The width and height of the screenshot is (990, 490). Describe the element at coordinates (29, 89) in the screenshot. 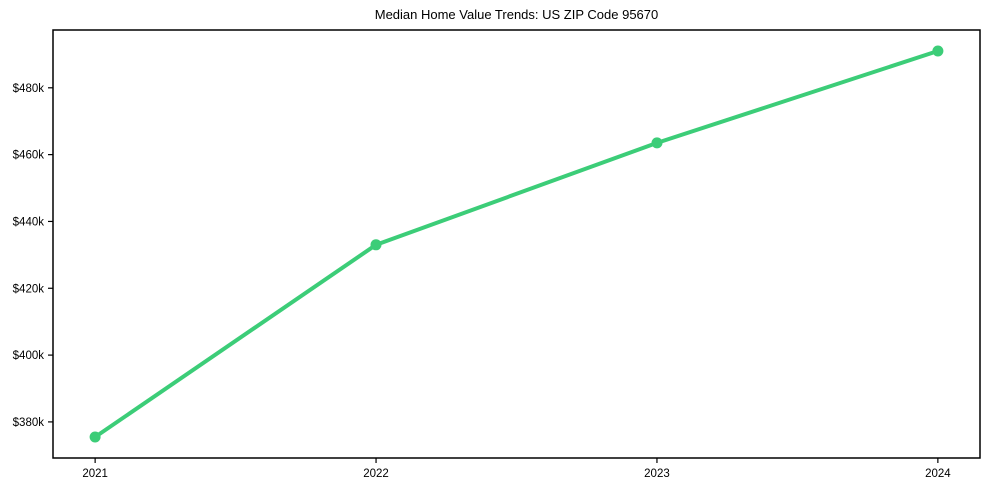

I see `y-tick-label: $480k` at that location.